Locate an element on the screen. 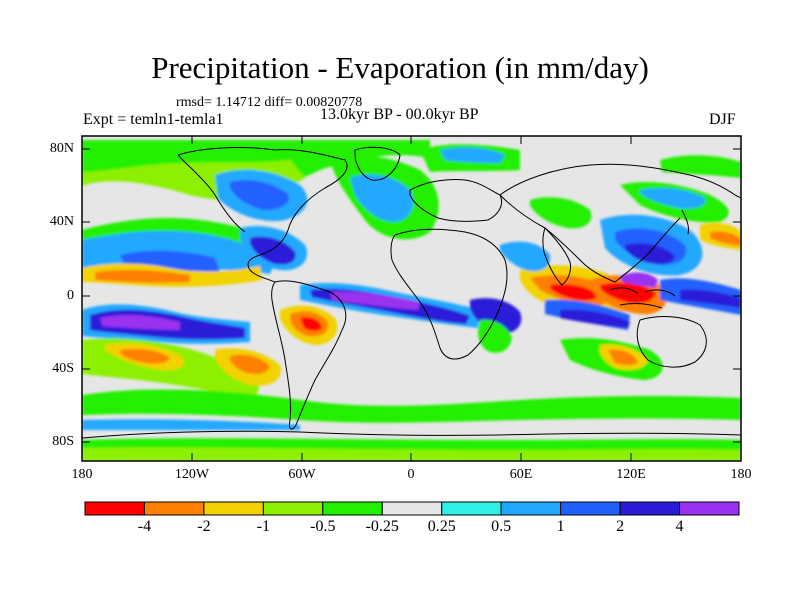 This screenshot has height=600, width=800. y-label-80n: 80N is located at coordinates (61, 148).